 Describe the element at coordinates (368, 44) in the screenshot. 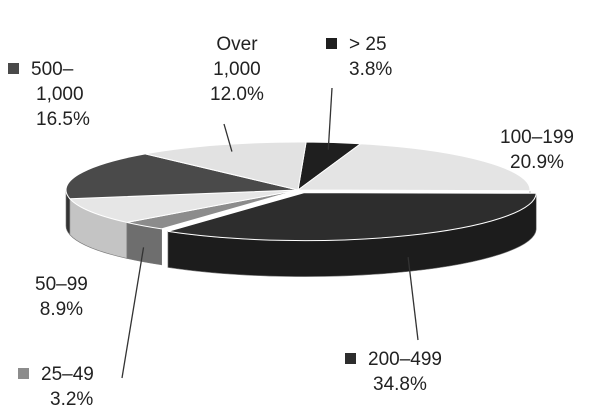

I see `label-name-over-25: > 25` at that location.